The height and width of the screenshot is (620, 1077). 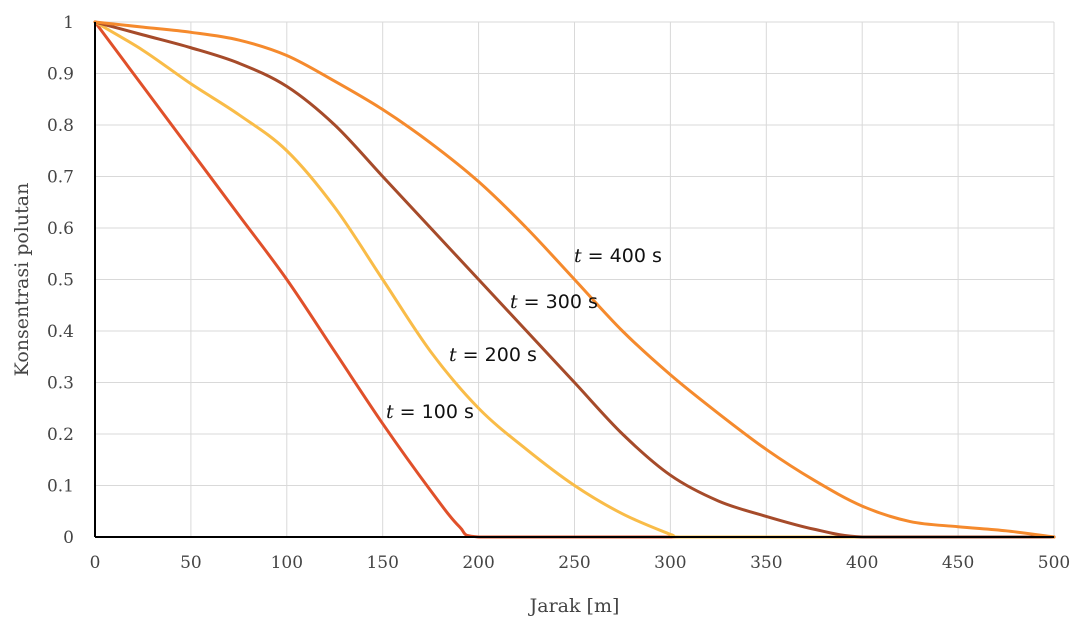 What do you see at coordinates (60, 487) in the screenshot?
I see `y-tick-label: 0.1` at bounding box center [60, 487].